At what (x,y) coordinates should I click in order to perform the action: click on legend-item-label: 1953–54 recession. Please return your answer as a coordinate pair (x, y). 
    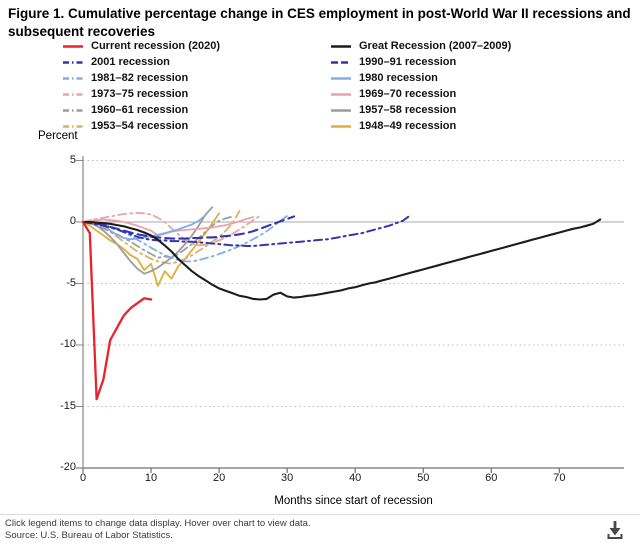
    Looking at the image, I should click on (140, 126).